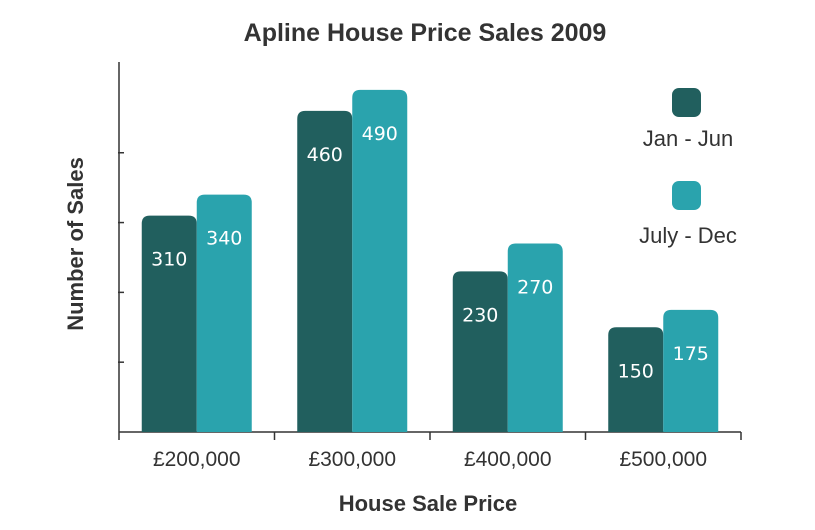  Describe the element at coordinates (663, 459) in the screenshot. I see `x-tick-label: £500,000` at that location.